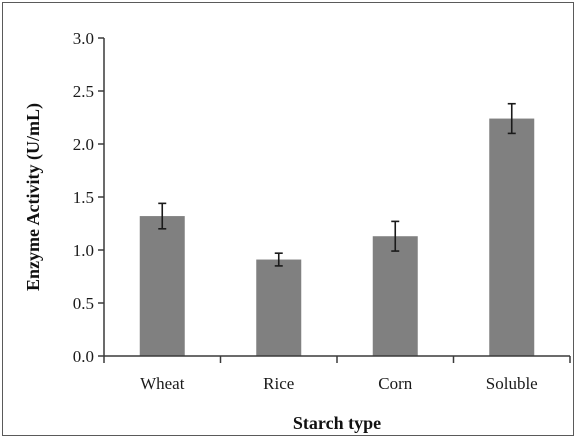  I want to click on x-axis-title: Starch type, so click(337, 423).